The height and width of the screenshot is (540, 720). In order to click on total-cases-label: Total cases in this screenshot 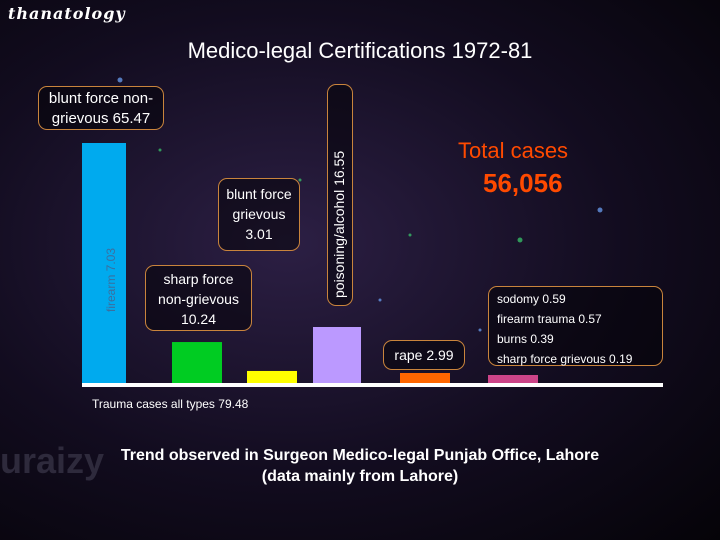, I will do `click(513, 150)`.